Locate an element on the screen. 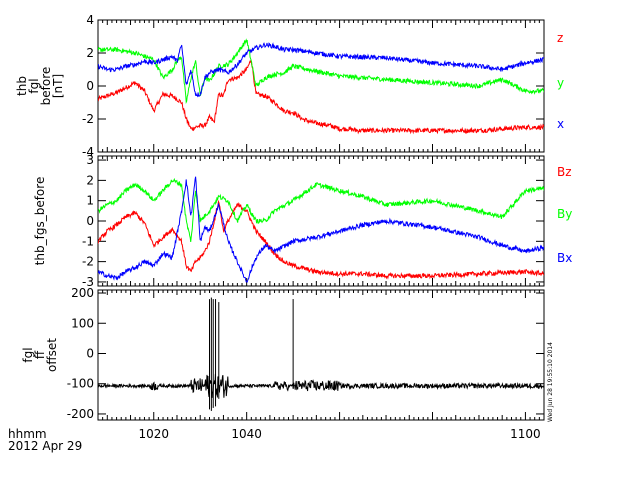 The height and width of the screenshot is (480, 640). y-tick-label: 3 is located at coordinates (90, 160).